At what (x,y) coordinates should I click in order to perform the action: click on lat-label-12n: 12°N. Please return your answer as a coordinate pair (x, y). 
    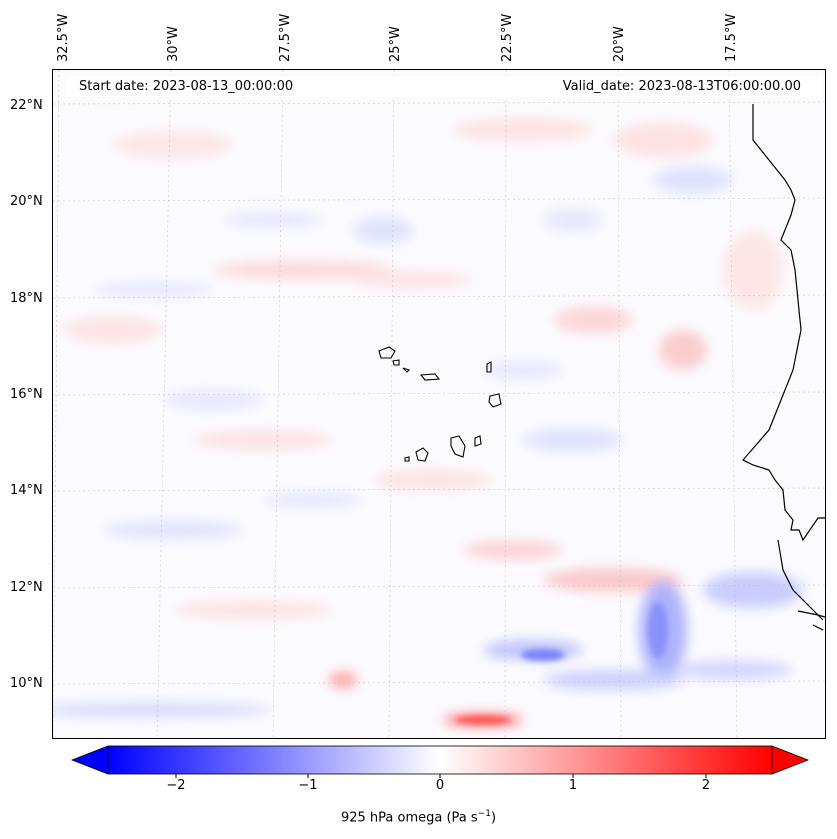
    Looking at the image, I should click on (26, 587).